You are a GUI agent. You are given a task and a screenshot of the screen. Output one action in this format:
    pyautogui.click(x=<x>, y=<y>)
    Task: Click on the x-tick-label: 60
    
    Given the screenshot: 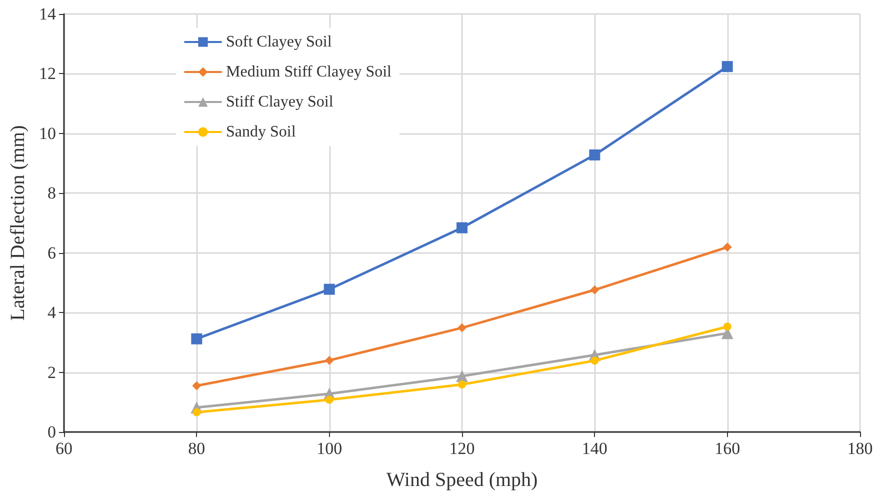 What is the action you would take?
    pyautogui.click(x=64, y=448)
    